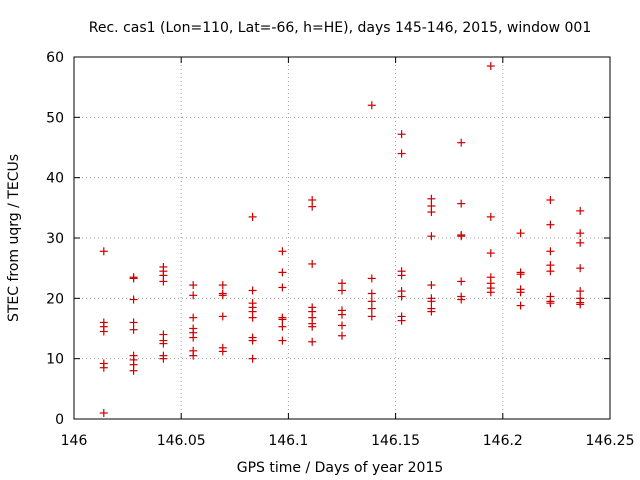 The width and height of the screenshot is (640, 480). I want to click on x-tick-label: 146.25, so click(610, 441).